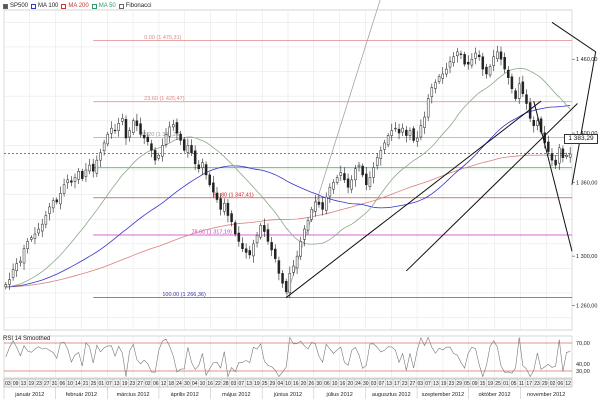  What do you see at coordinates (443, 395) in the screenshot?
I see `date-month-label: szeptember 2012` at bounding box center [443, 395].